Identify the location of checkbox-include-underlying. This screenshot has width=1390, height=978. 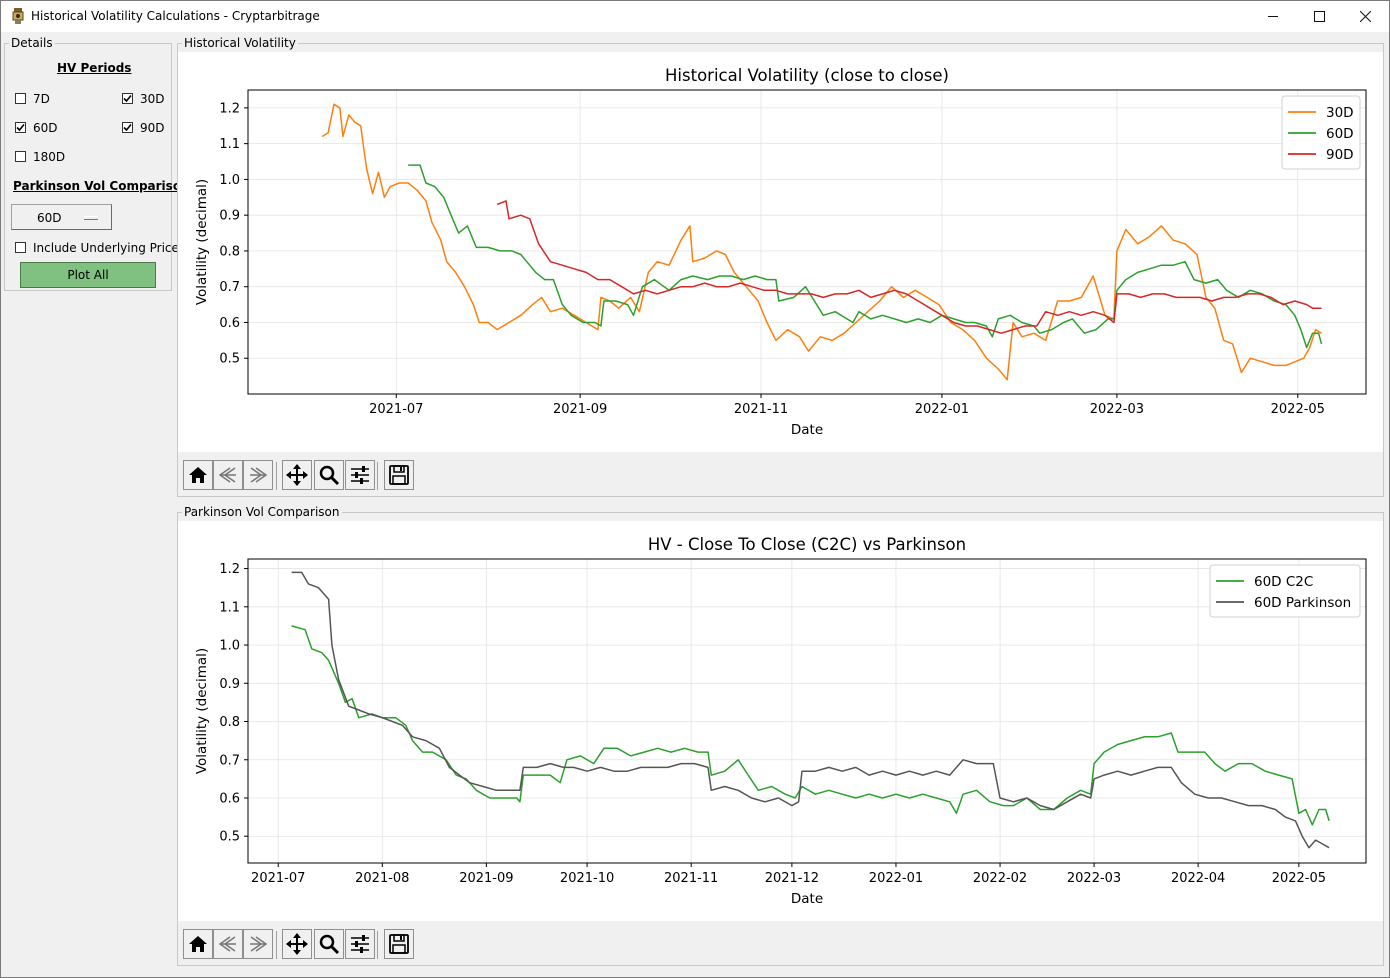
(20, 247).